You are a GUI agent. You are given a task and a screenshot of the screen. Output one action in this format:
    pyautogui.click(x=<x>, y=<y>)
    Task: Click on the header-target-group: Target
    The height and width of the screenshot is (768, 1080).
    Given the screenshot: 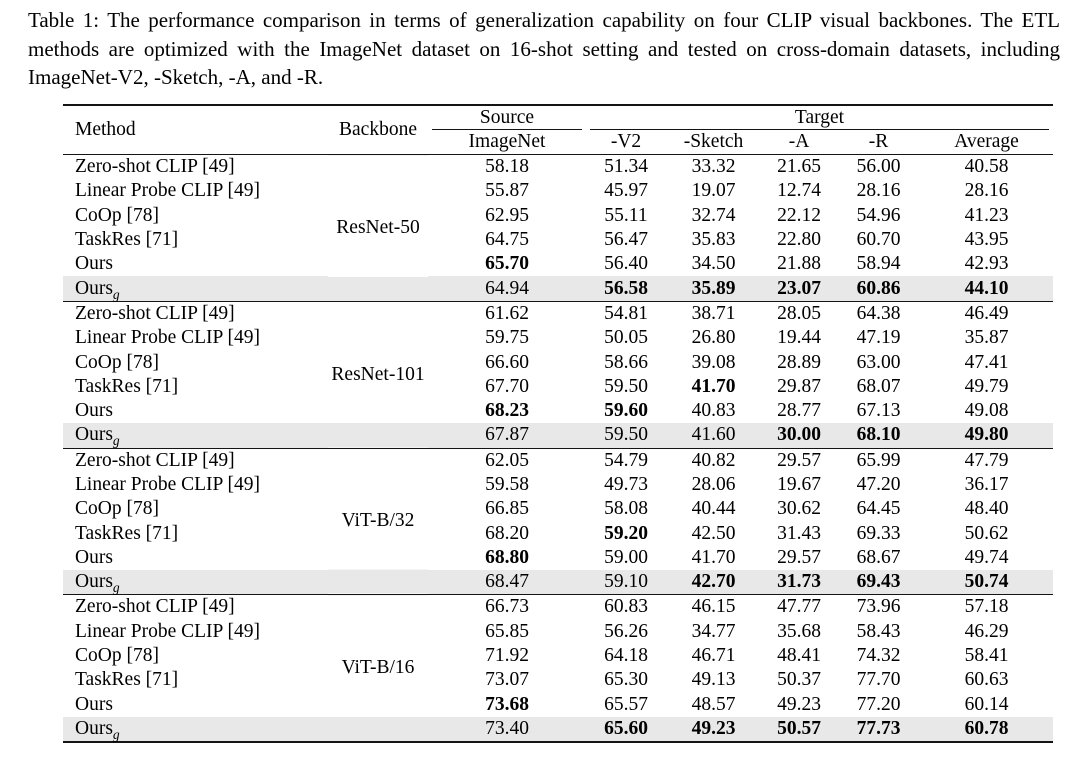 What is the action you would take?
    pyautogui.click(x=820, y=117)
    